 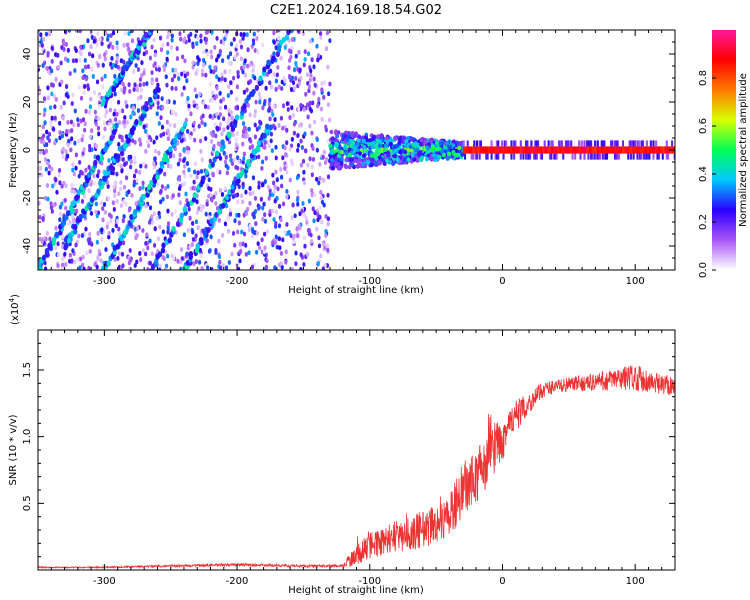 What do you see at coordinates (13, 150) in the screenshot?
I see `spectrogram-ylabel: Frequency (Hz)` at bounding box center [13, 150].